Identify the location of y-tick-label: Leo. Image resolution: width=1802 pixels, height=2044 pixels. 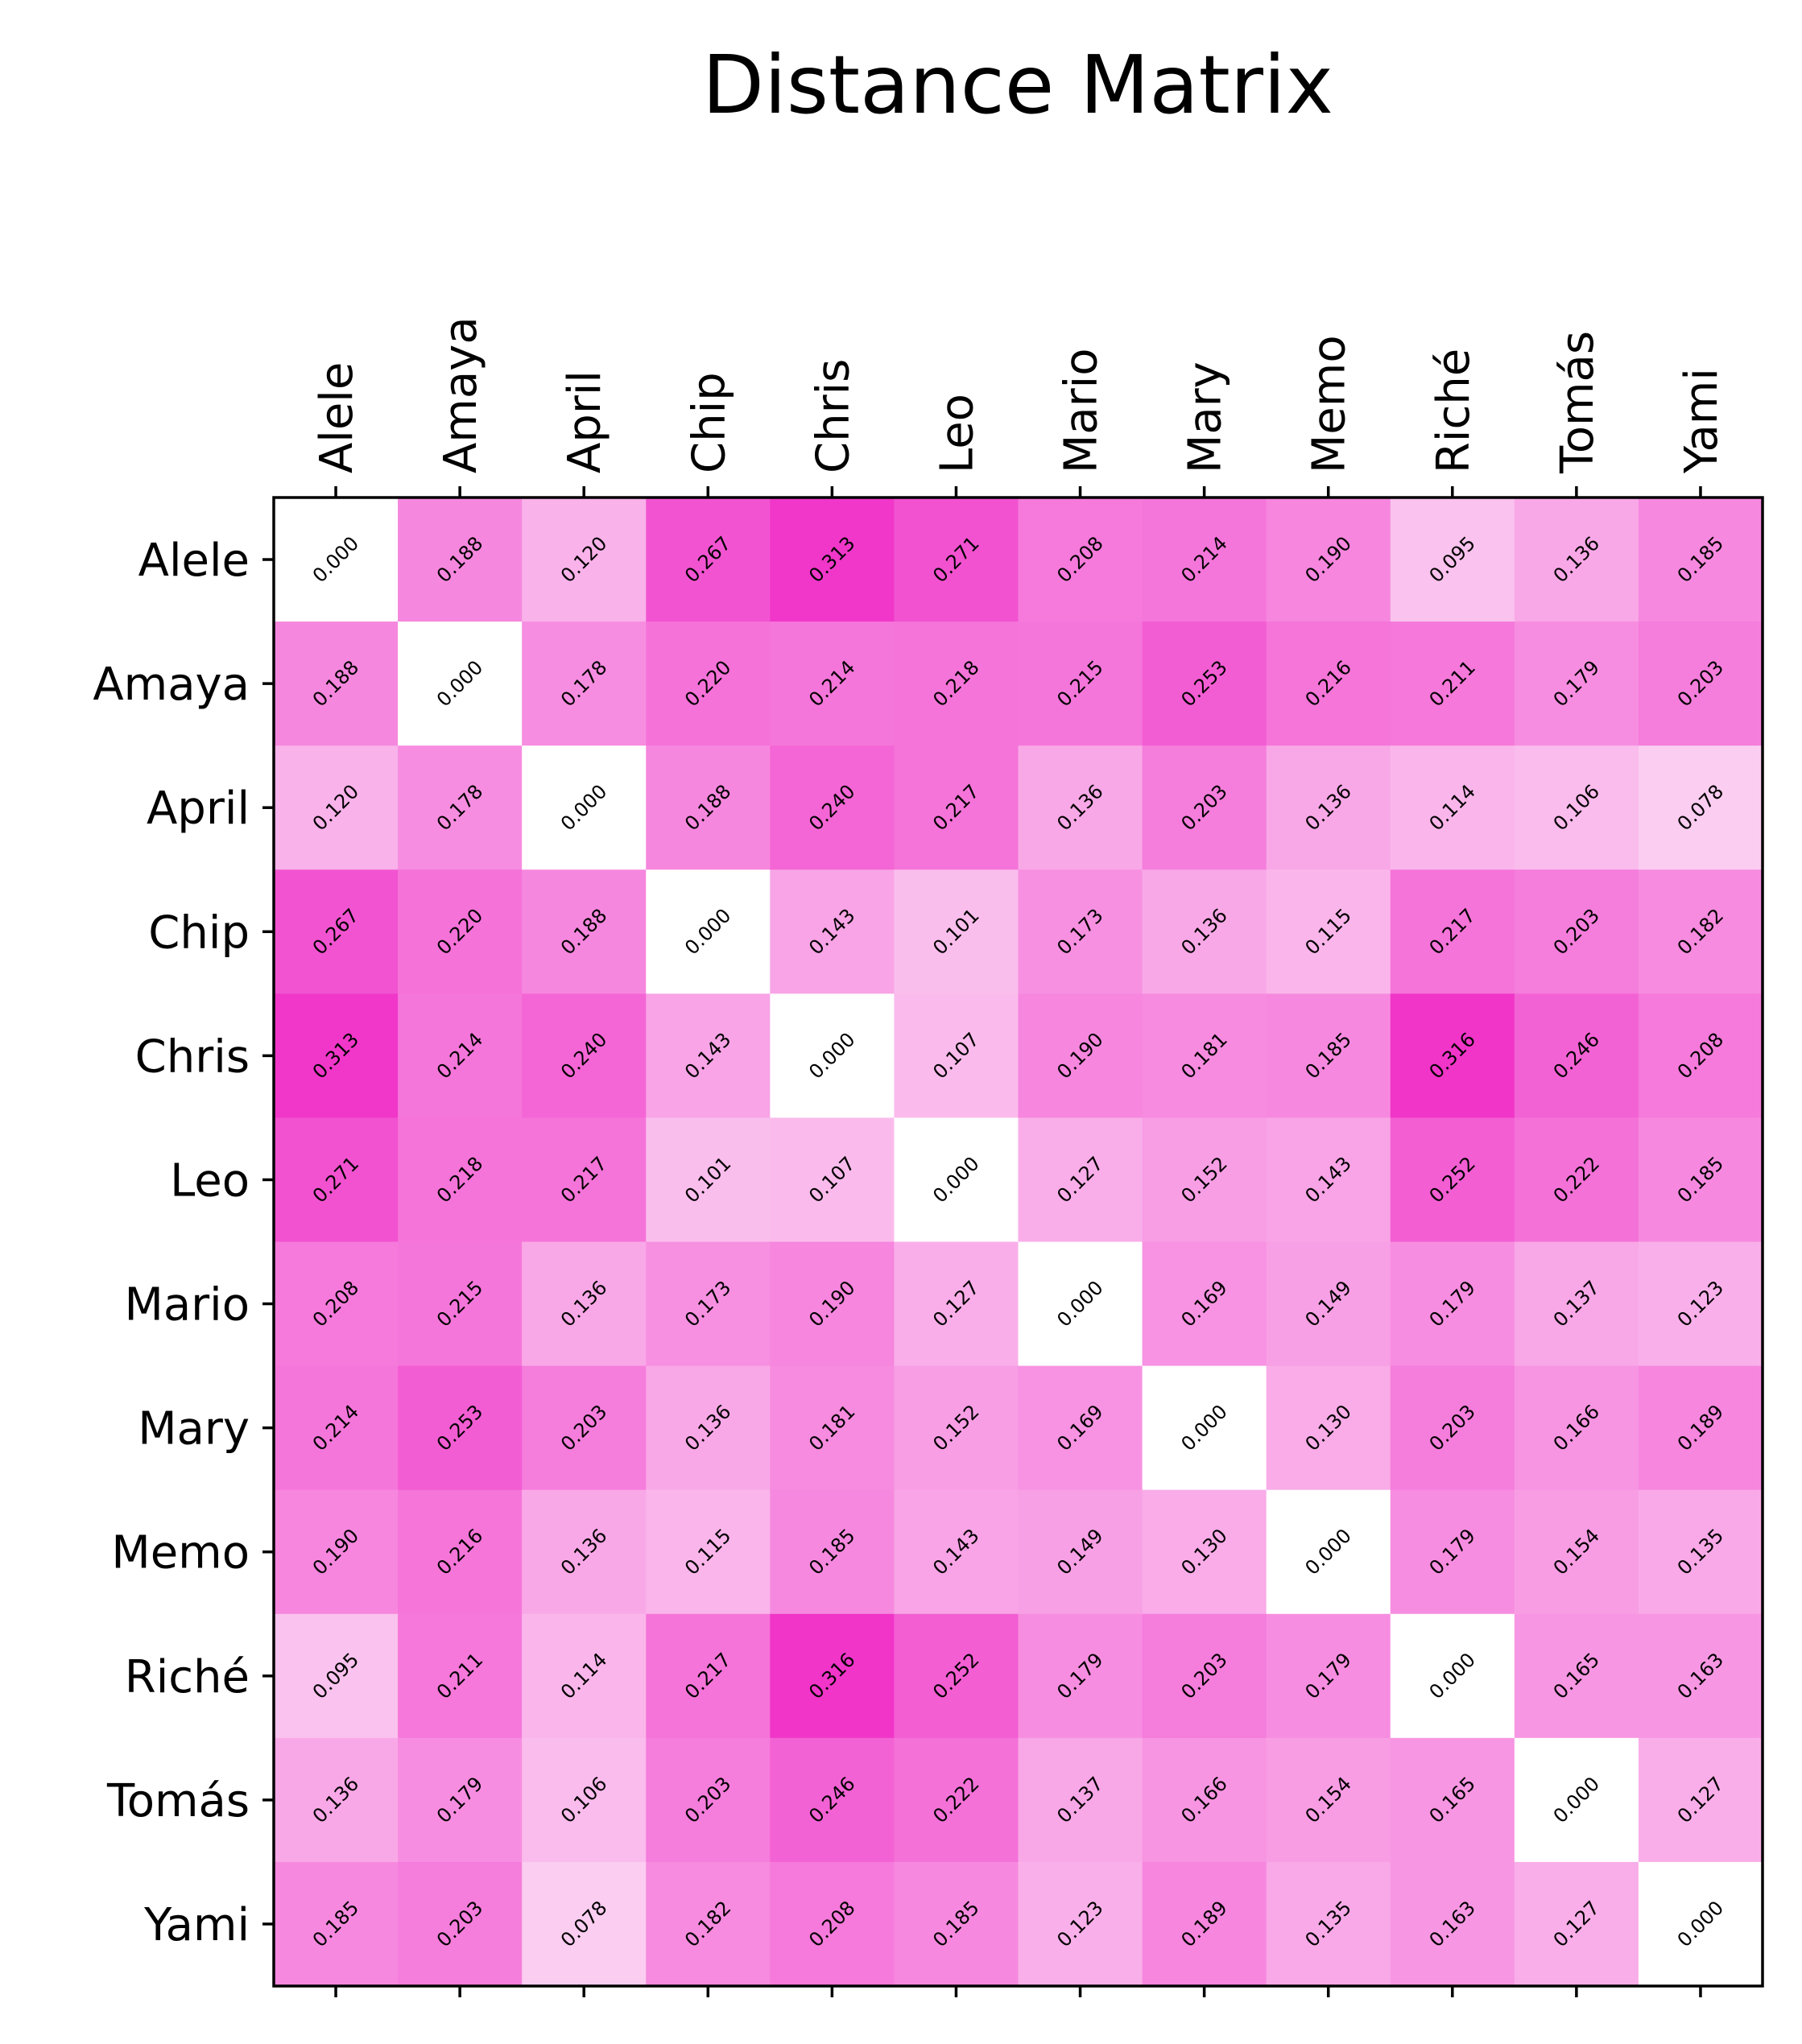
(210, 1181).